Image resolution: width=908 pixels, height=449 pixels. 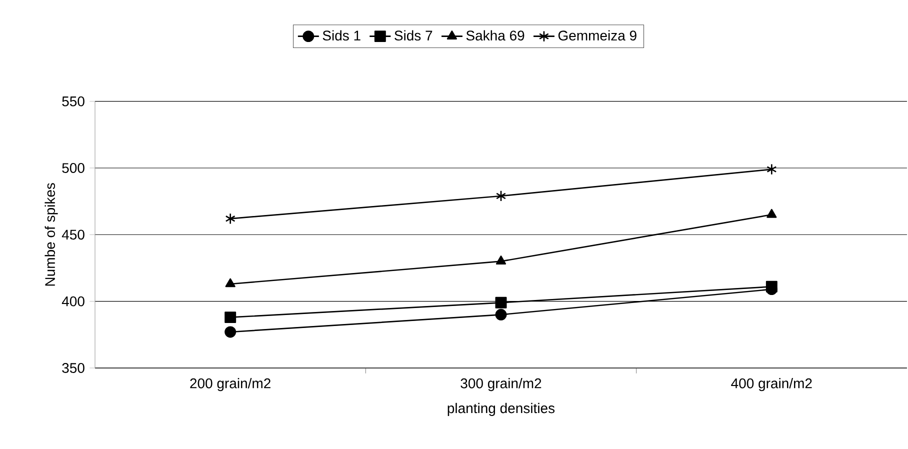 I want to click on legend-label: Sids 7, so click(x=413, y=35).